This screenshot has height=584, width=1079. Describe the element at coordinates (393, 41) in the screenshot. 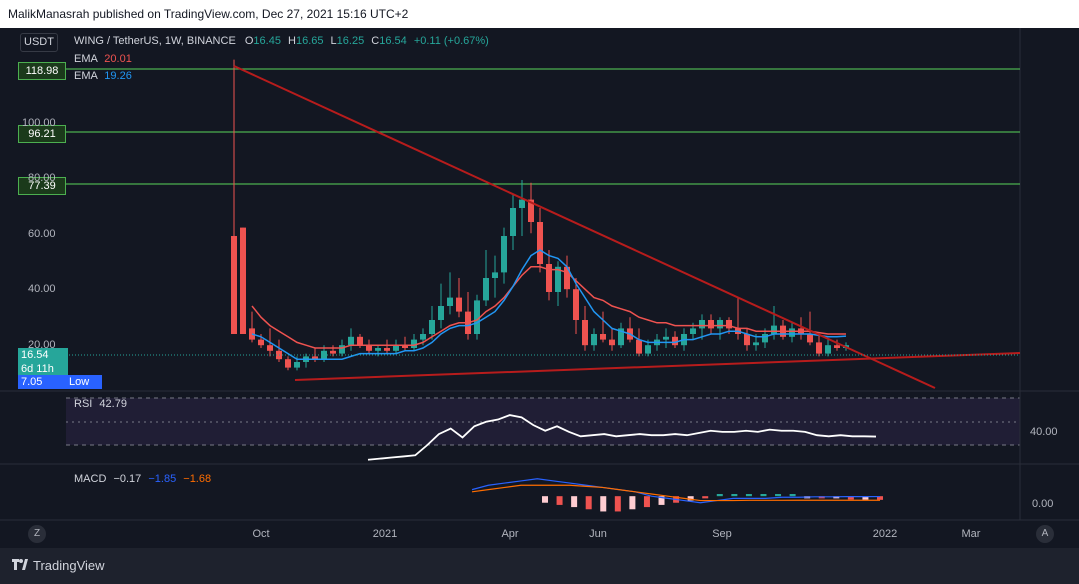

I see `ohlc-close: 16.54` at that location.